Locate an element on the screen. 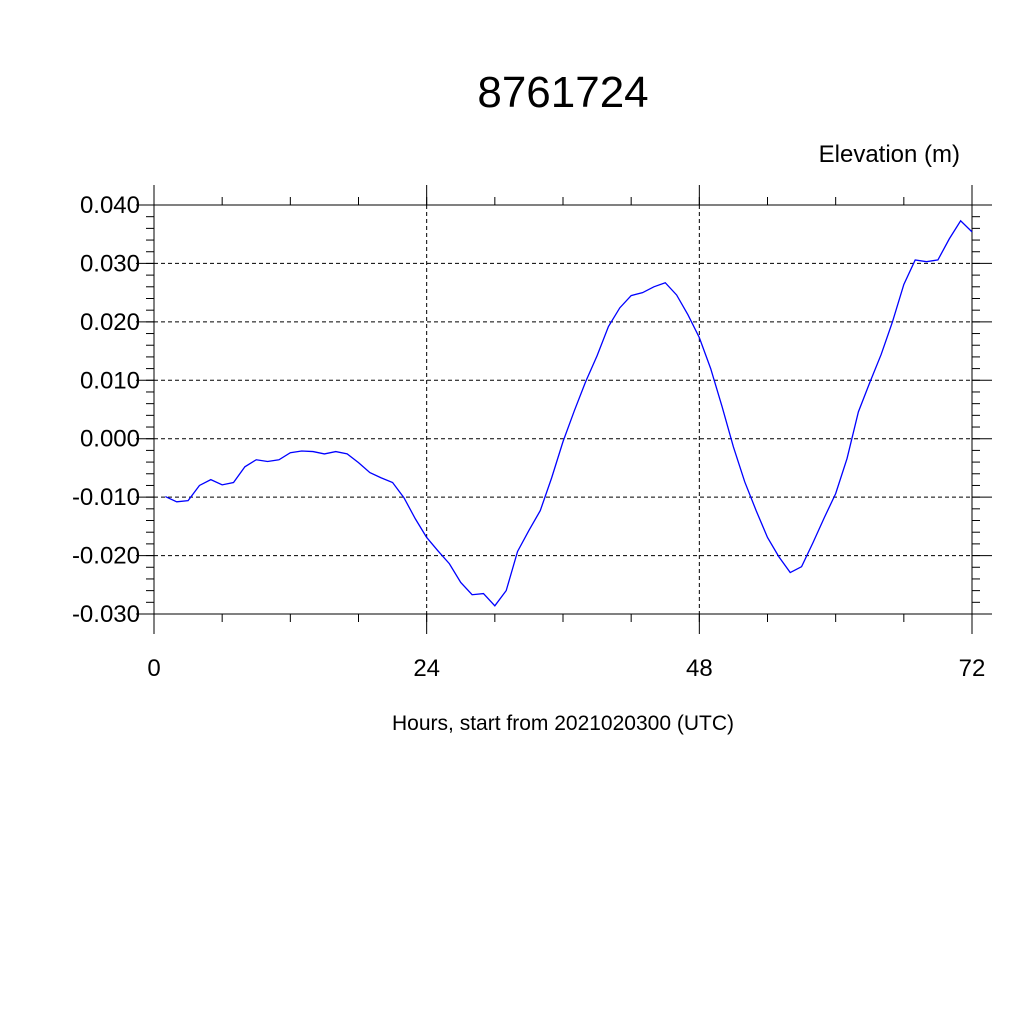 Image resolution: width=1024 pixels, height=1029 pixels. x-tick-label: 72 is located at coordinates (972, 668).